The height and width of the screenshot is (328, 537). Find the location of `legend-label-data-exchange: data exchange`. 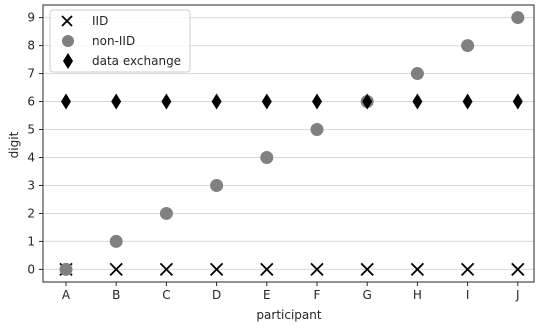

legend-label-data-exchange: data exchange is located at coordinates (136, 61).